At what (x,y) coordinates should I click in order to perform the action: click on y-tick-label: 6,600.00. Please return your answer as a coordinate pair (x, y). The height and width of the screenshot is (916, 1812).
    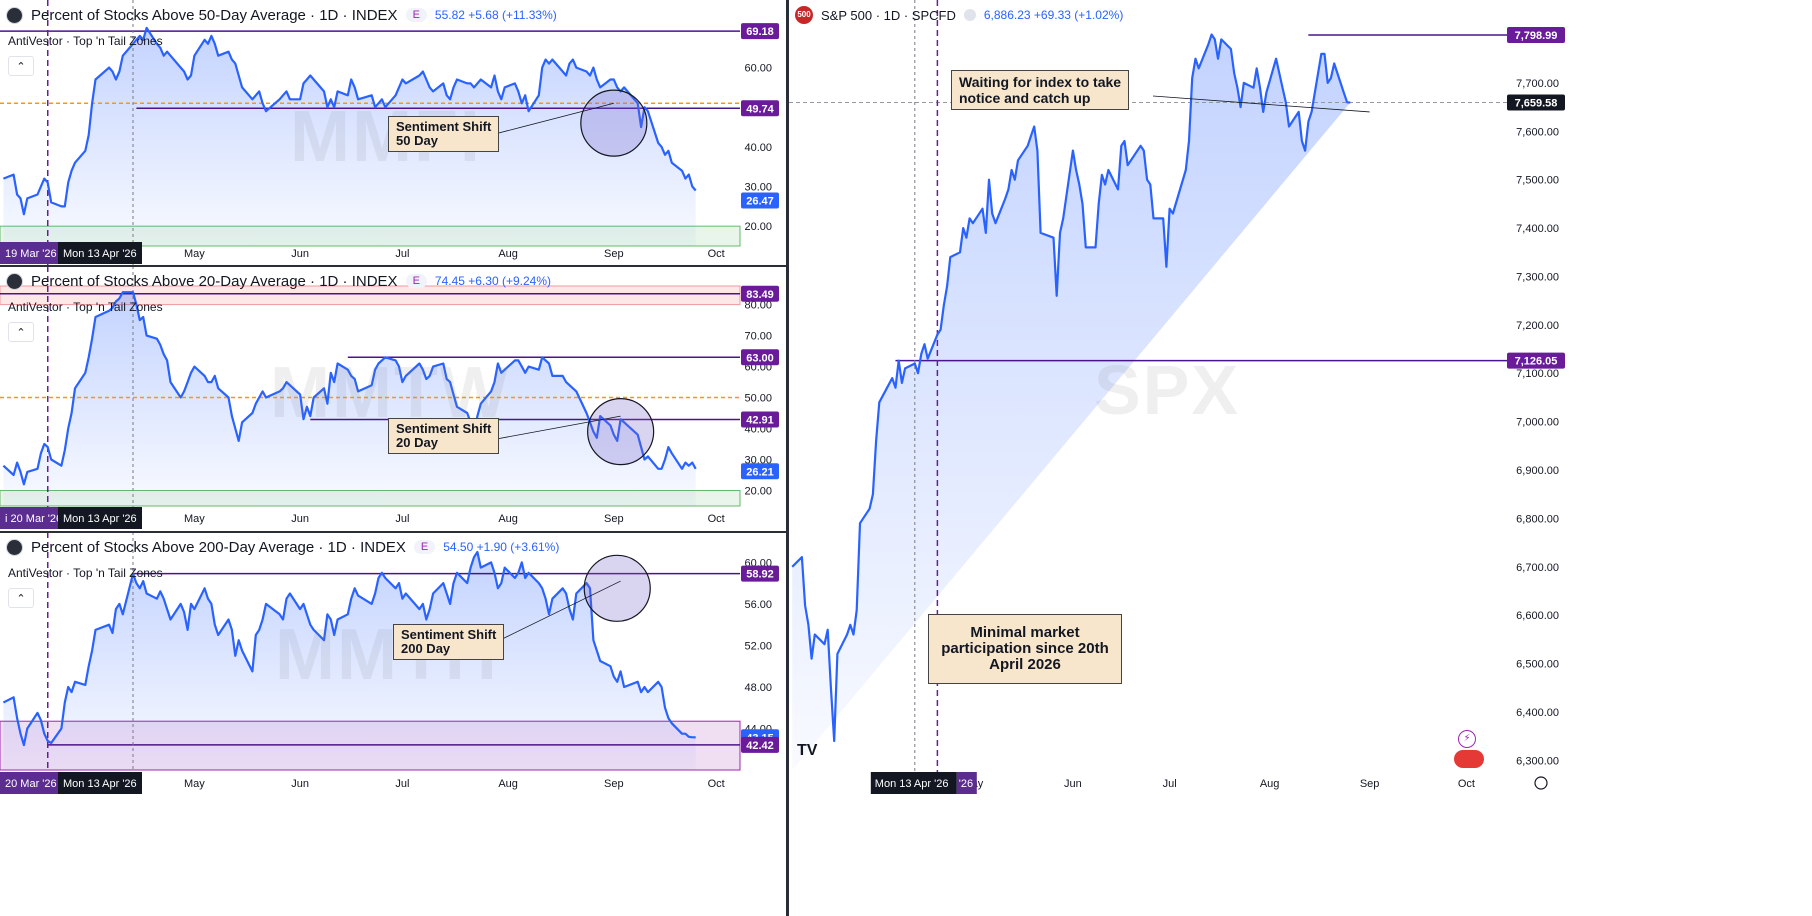
    Looking at the image, I should click on (1537, 616).